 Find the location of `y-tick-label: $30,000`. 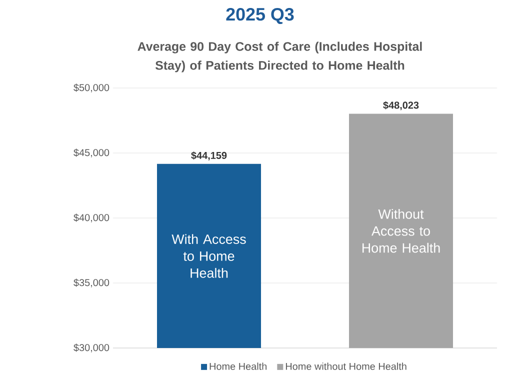

y-tick-label: $30,000 is located at coordinates (92, 348).